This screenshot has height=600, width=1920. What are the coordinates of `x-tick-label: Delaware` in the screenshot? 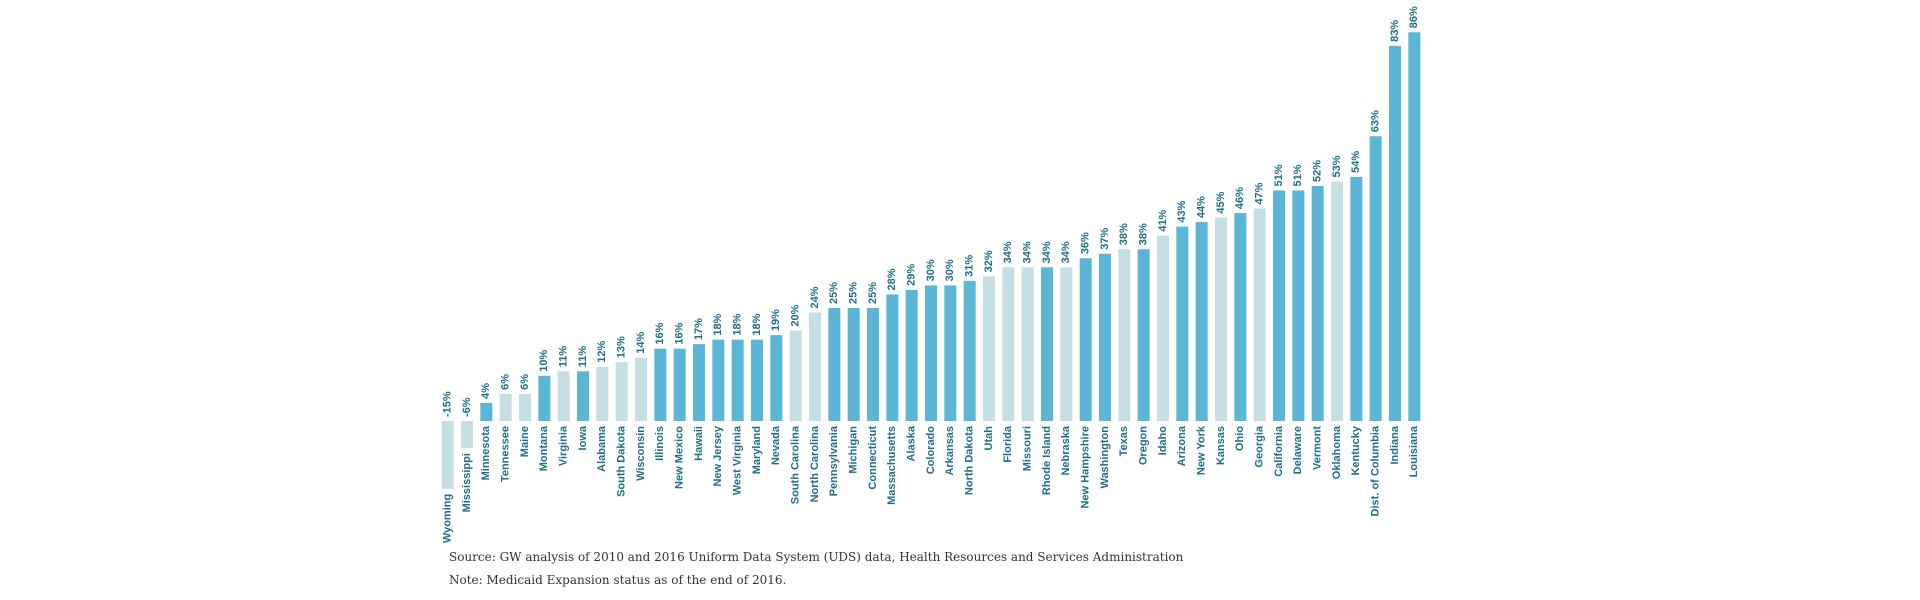 It's located at (1298, 450).